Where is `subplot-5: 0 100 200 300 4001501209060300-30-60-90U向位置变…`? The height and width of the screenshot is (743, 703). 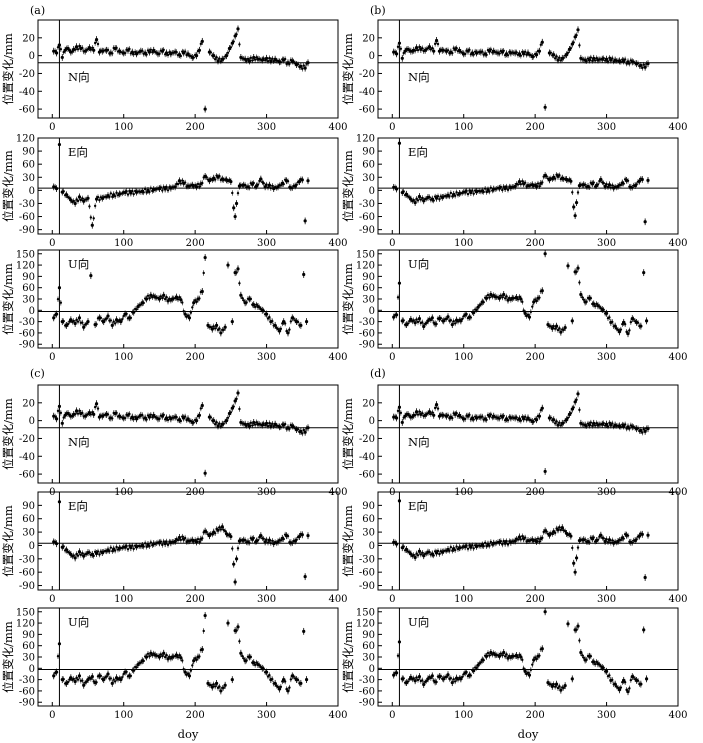
subplot-5: 0 100 200 300 4001501209060300-30-60-90U向位置变… is located at coordinates (174, 306).